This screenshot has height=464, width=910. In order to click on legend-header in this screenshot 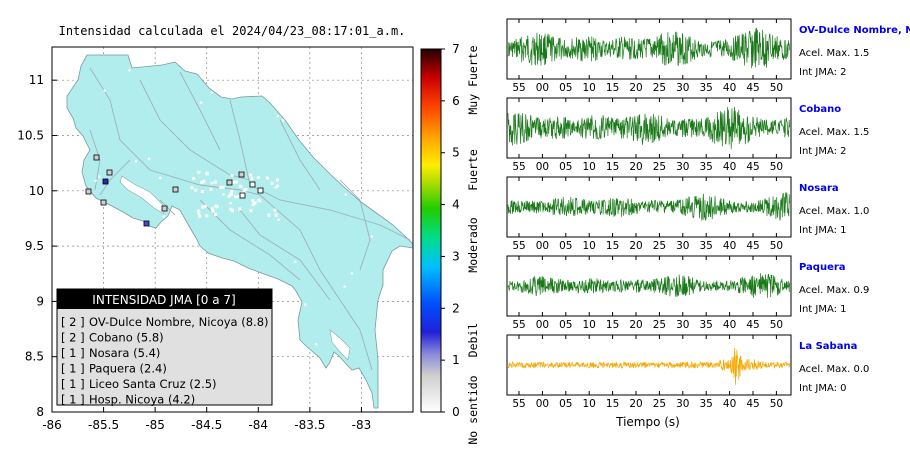, I will do `click(164, 299)`.